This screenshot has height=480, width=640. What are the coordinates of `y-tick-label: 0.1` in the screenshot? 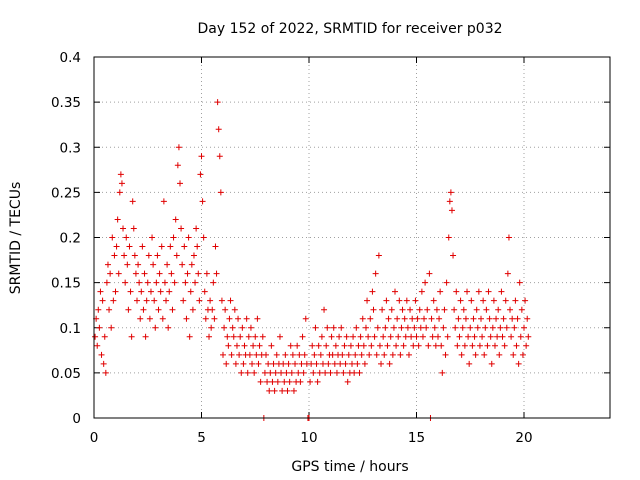 It's located at (70, 329).